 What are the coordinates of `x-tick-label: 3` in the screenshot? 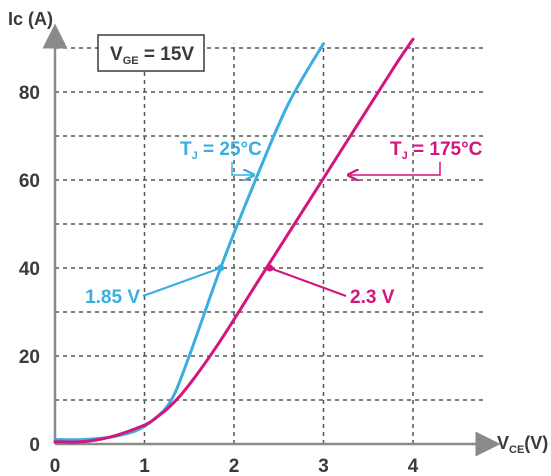 It's located at (323, 466).